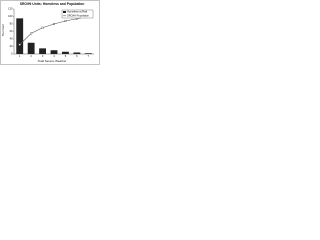 Image resolution: width=320 pixels, height=240 pixels. I want to click on y-tick-label: 80, so click(11, 24).